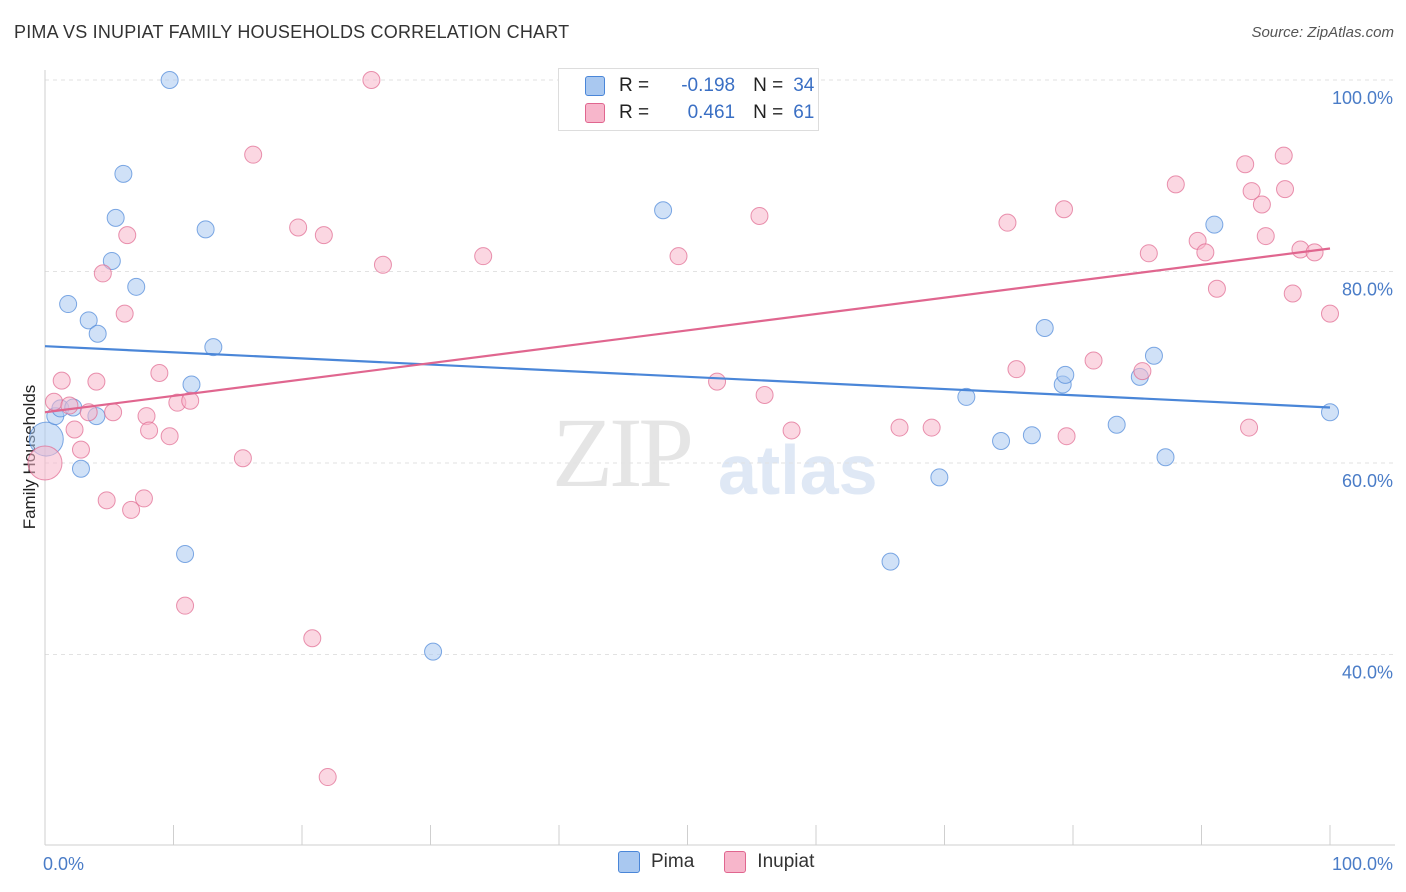  Describe the element at coordinates (804, 85) in the screenshot. I see `legend-n-value-pima: 34` at that location.